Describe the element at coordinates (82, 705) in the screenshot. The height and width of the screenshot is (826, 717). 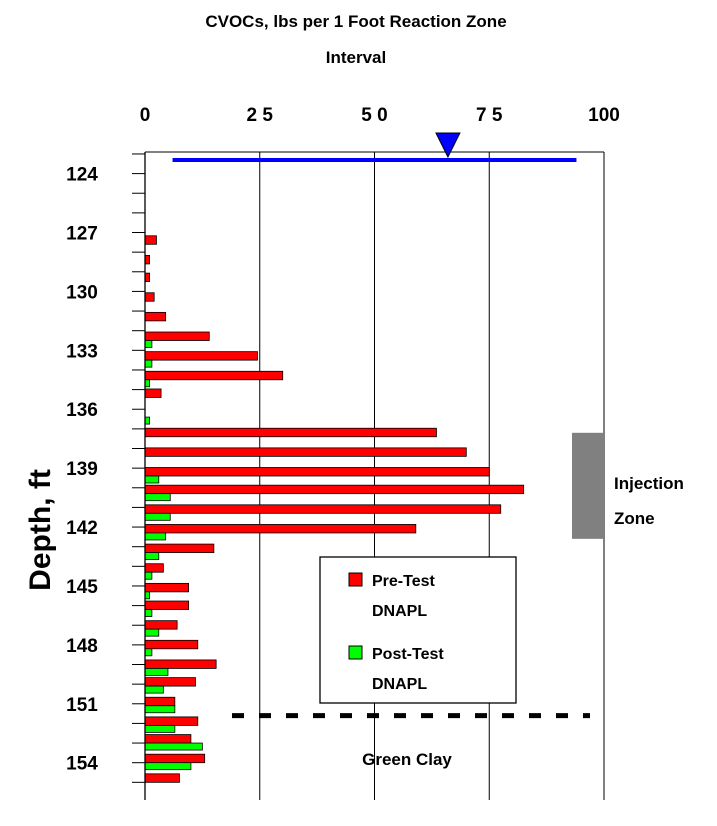
I see `y-tick-label: 151` at that location.